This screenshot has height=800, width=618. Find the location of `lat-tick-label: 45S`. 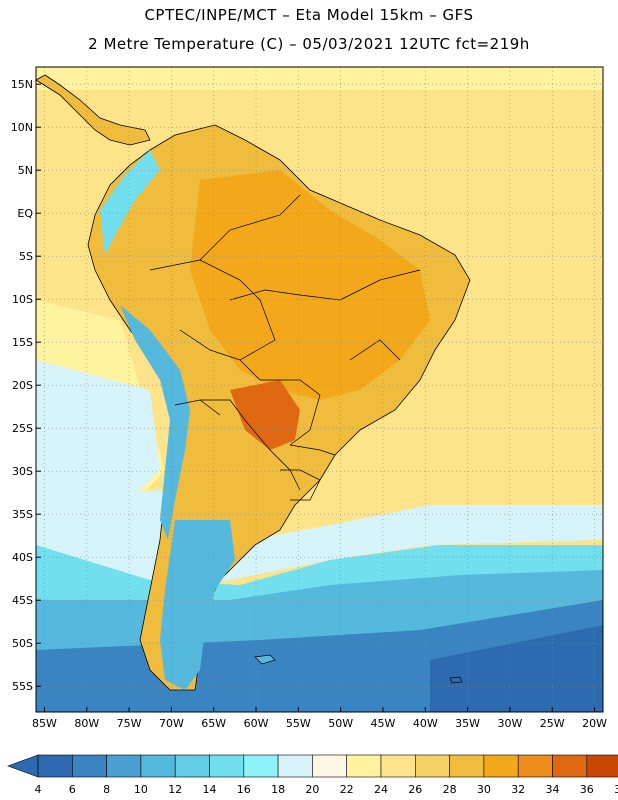

lat-tick-label: 45S is located at coordinates (22, 600).